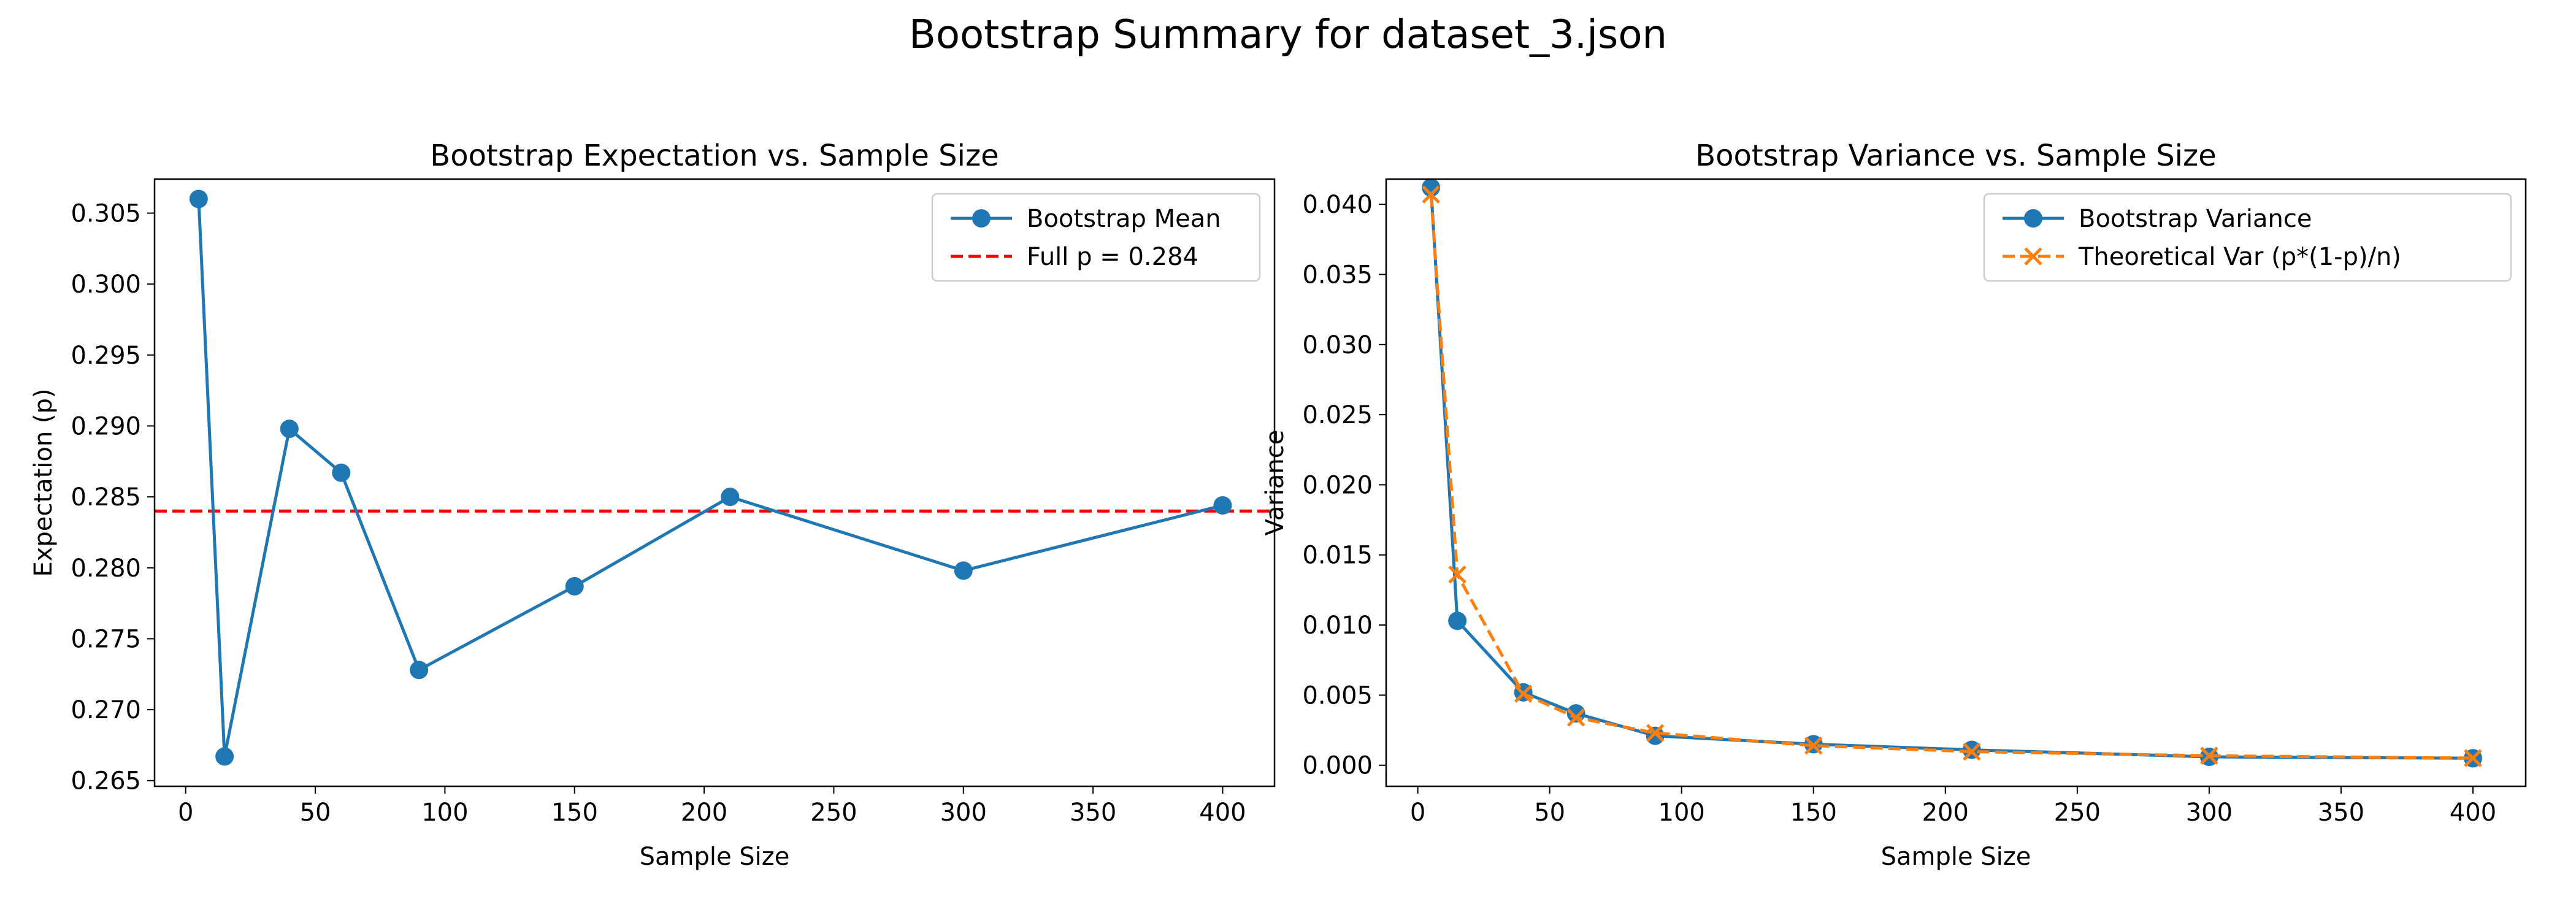  What do you see at coordinates (2195, 219) in the screenshot?
I see `legend-label: Bootstrap Variance` at bounding box center [2195, 219].